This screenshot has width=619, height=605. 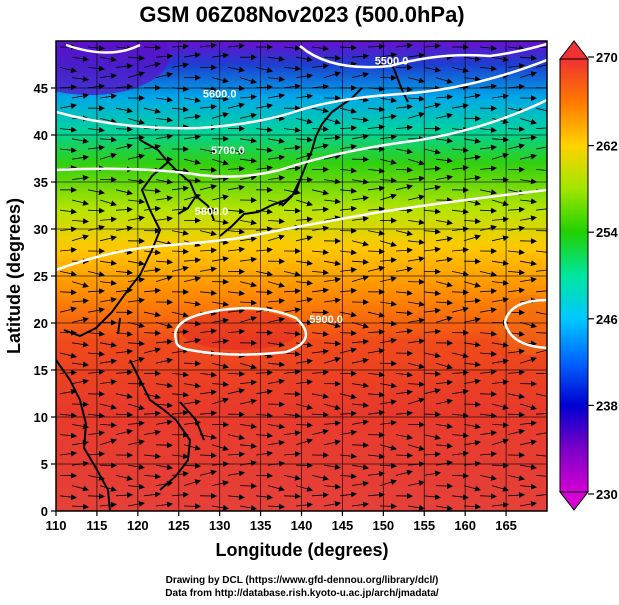 What do you see at coordinates (56, 525) in the screenshot?
I see `x-tick-label: 110` at bounding box center [56, 525].